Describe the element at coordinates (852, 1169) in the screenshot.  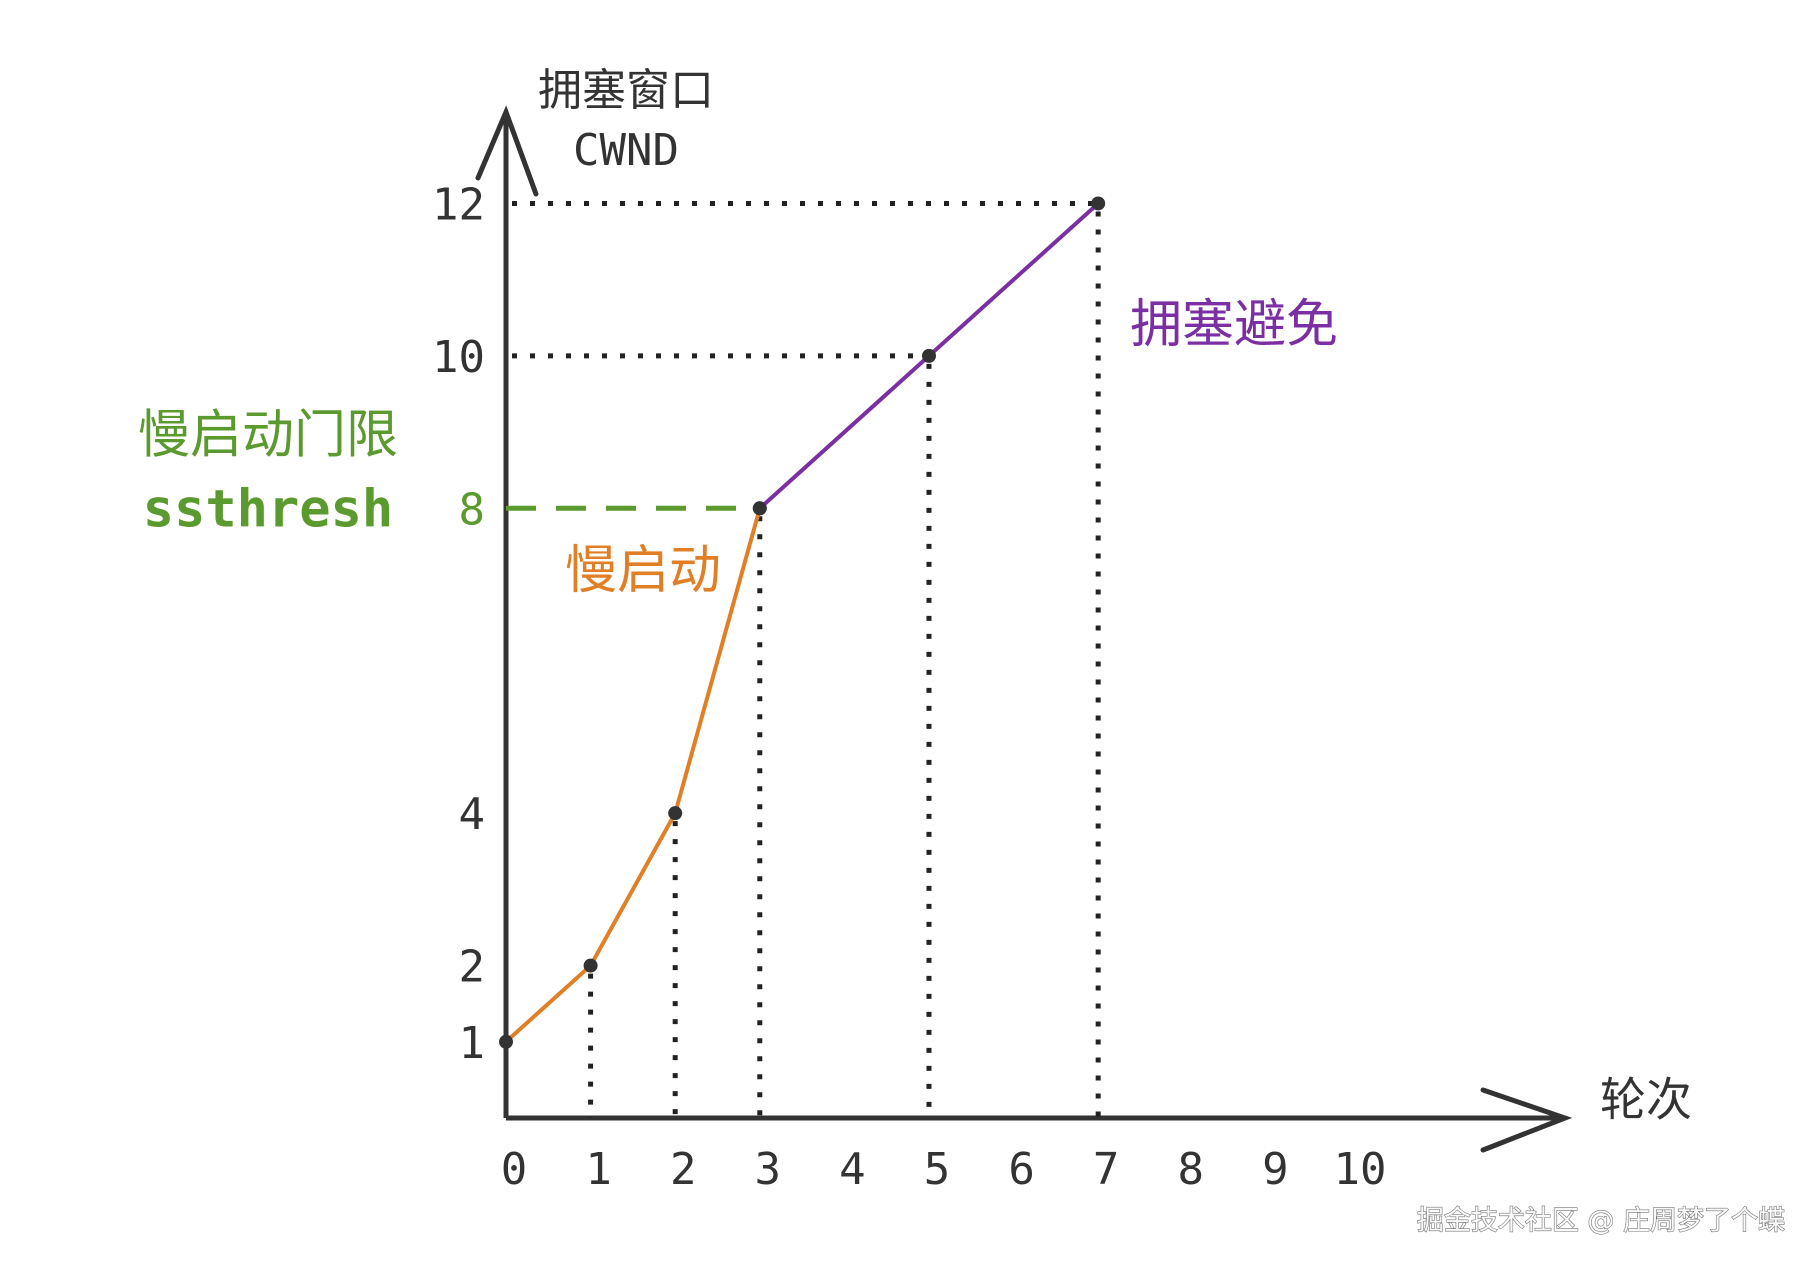
I see `x-tick-label: 4` at that location.